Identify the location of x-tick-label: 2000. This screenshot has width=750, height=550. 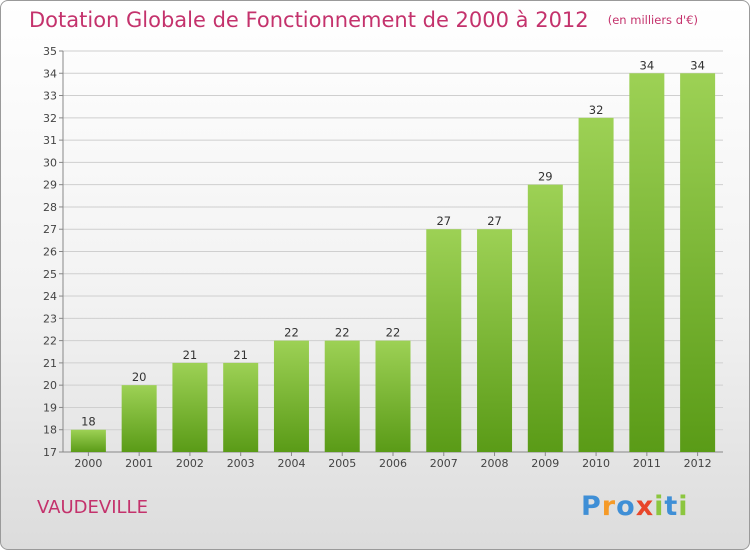
(88, 463).